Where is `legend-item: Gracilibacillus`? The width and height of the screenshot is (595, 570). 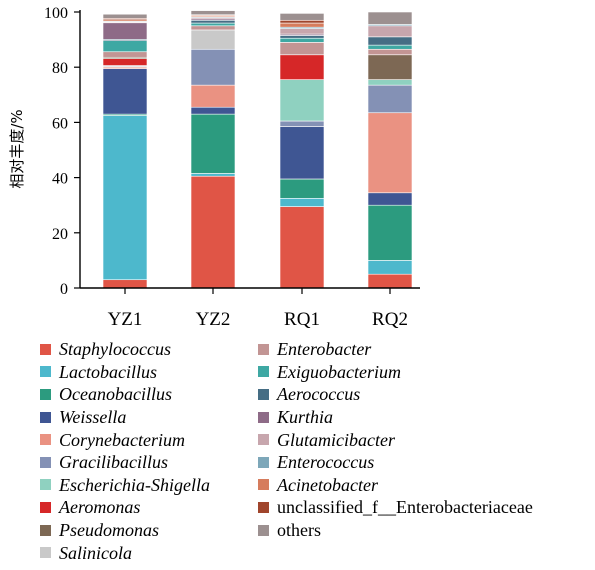 legend-item: Gracilibacillus is located at coordinates (125, 462).